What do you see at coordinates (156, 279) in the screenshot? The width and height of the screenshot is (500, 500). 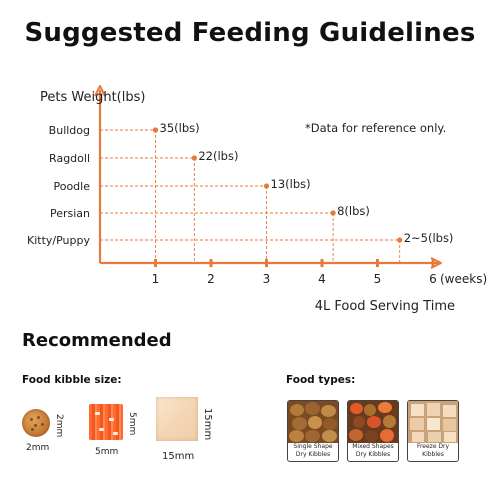 I see `x-tick-label: 1` at bounding box center [156, 279].